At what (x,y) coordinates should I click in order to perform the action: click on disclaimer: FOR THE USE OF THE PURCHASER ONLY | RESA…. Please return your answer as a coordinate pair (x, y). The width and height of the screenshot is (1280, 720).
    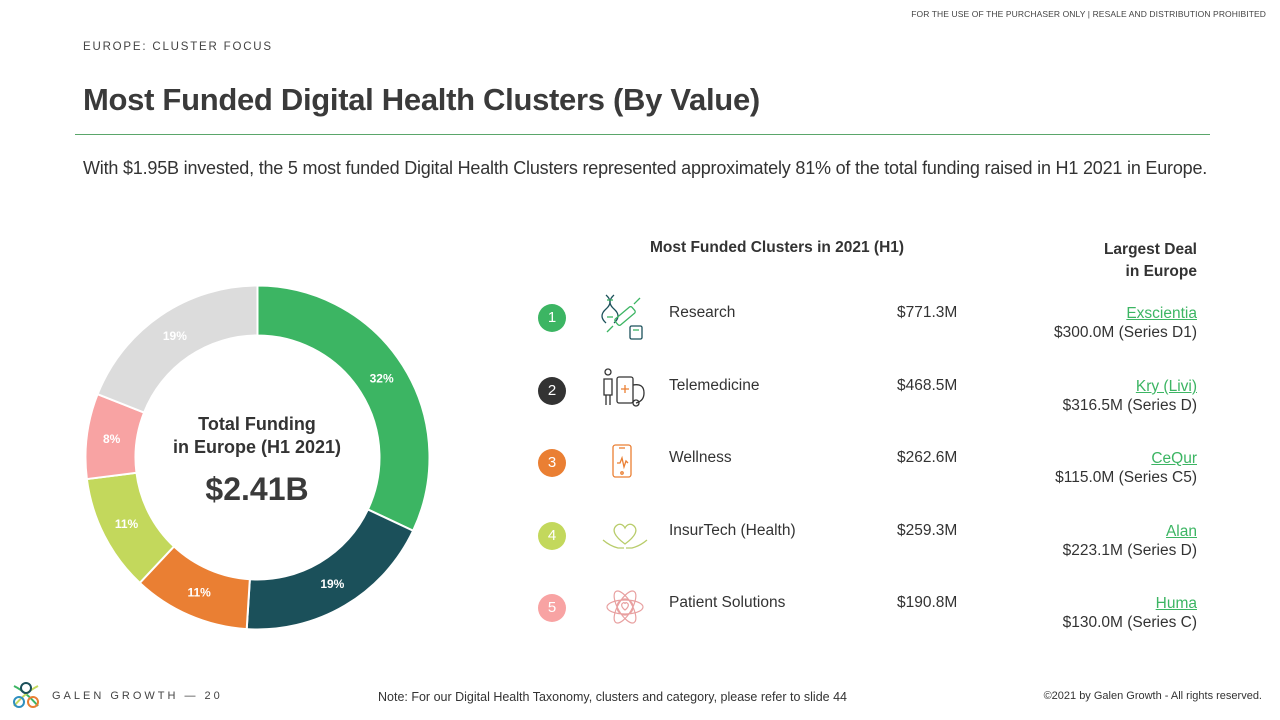
    Looking at the image, I should click on (1088, 14).